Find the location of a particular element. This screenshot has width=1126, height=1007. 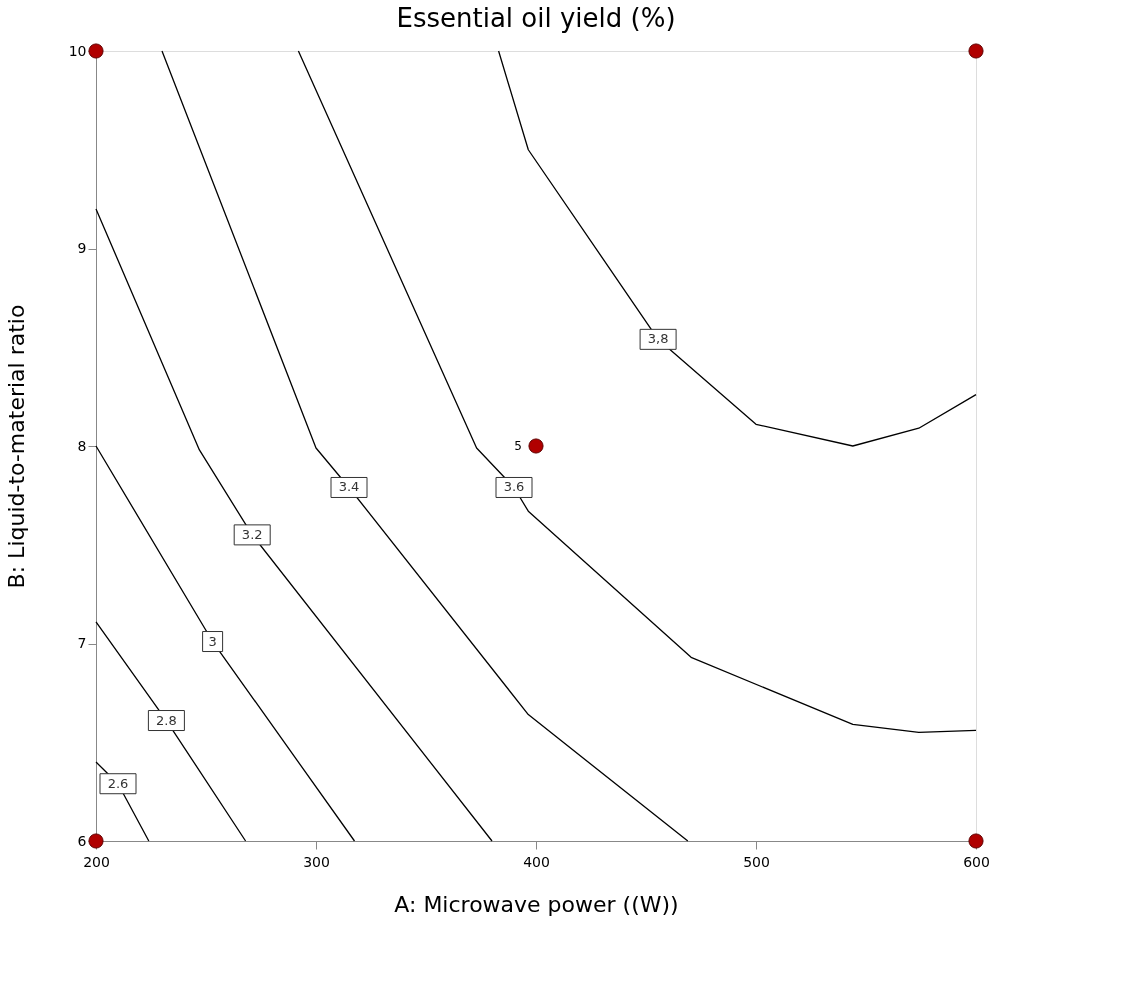

y-tick-label: 8 is located at coordinates (82, 445).